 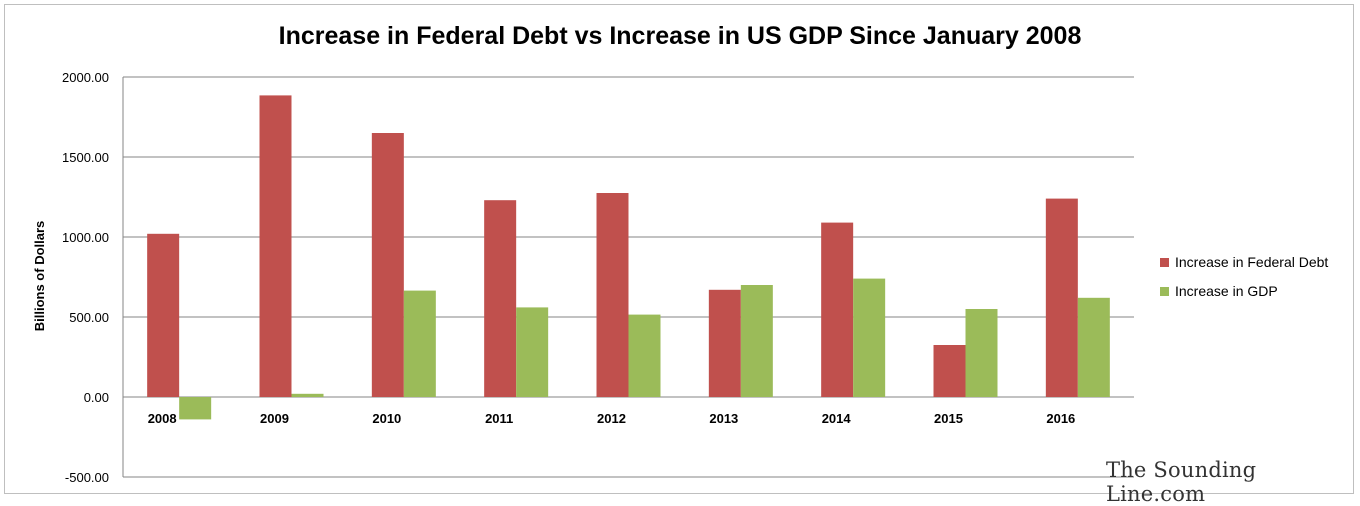 What do you see at coordinates (85, 277) in the screenshot?
I see `y-tick-labels: 2000.00 1500.00 1000.00 500.00 0.00 -500.00` at bounding box center [85, 277].